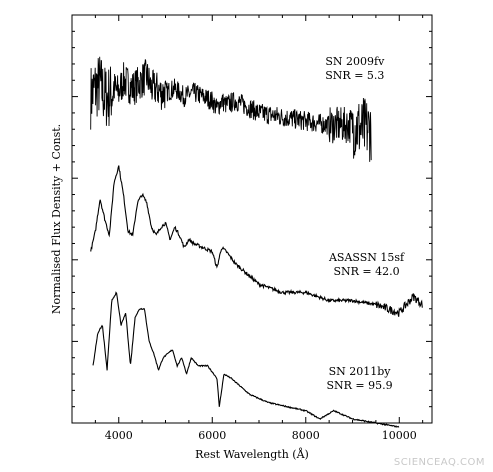  I want to click on series-name-label: SN 2011by, so click(360, 371).